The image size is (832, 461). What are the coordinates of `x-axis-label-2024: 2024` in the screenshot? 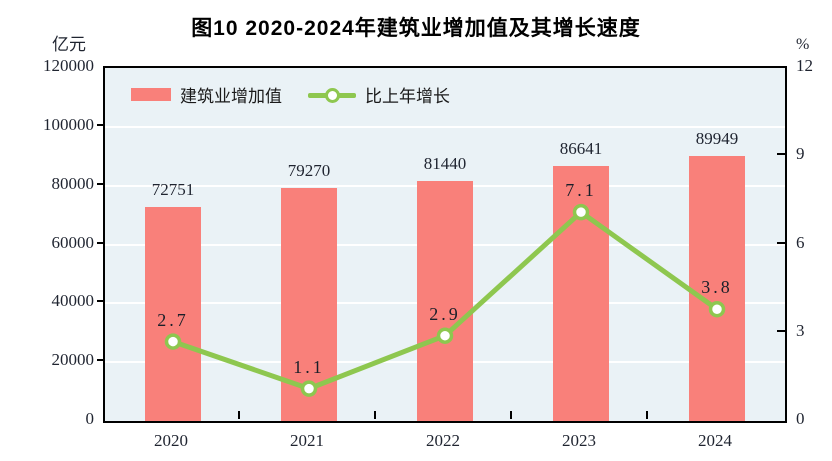 It's located at (715, 440).